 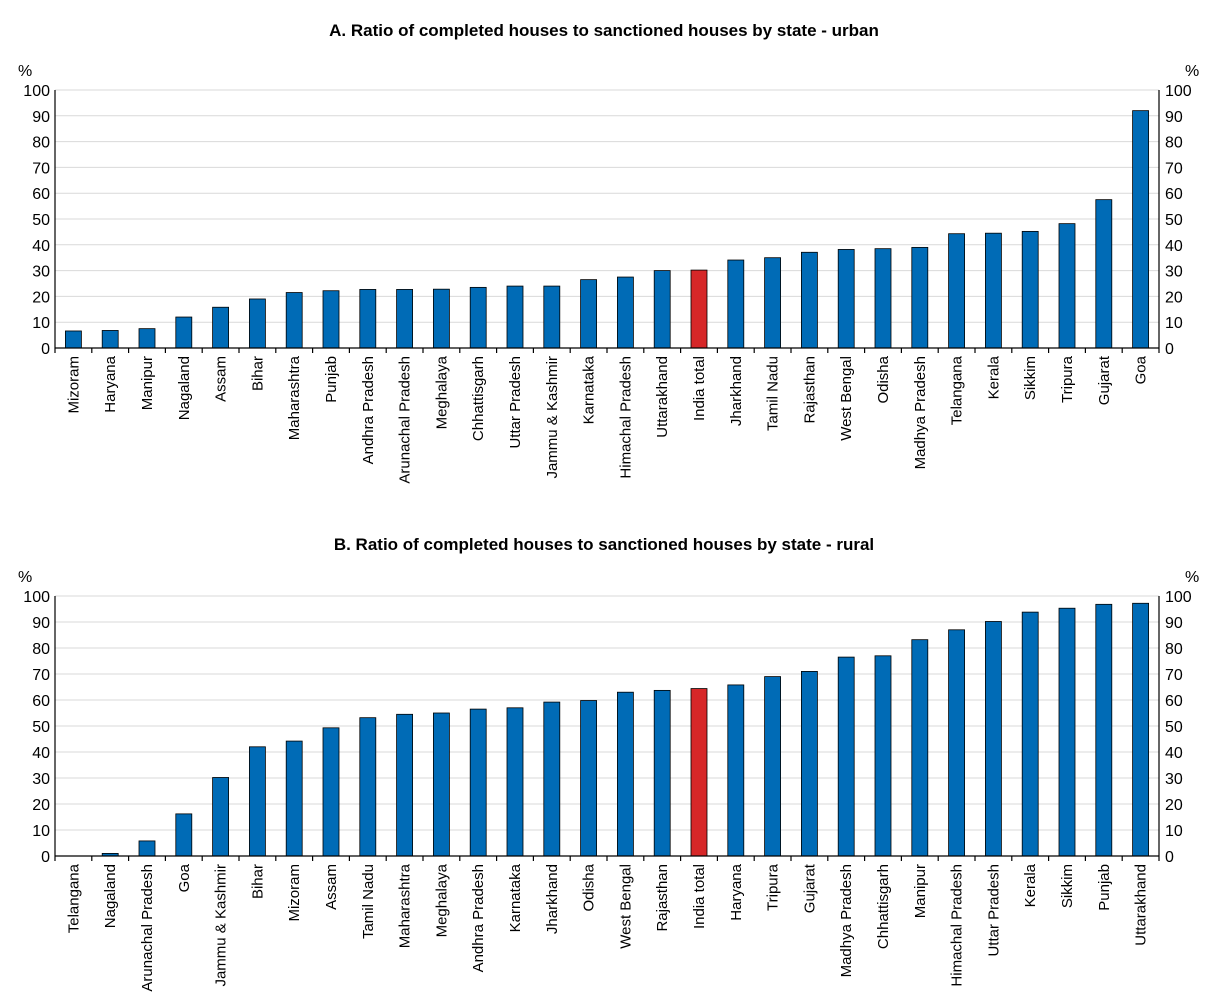 I want to click on y-tick-label-right: 40, so click(x=1174, y=753).